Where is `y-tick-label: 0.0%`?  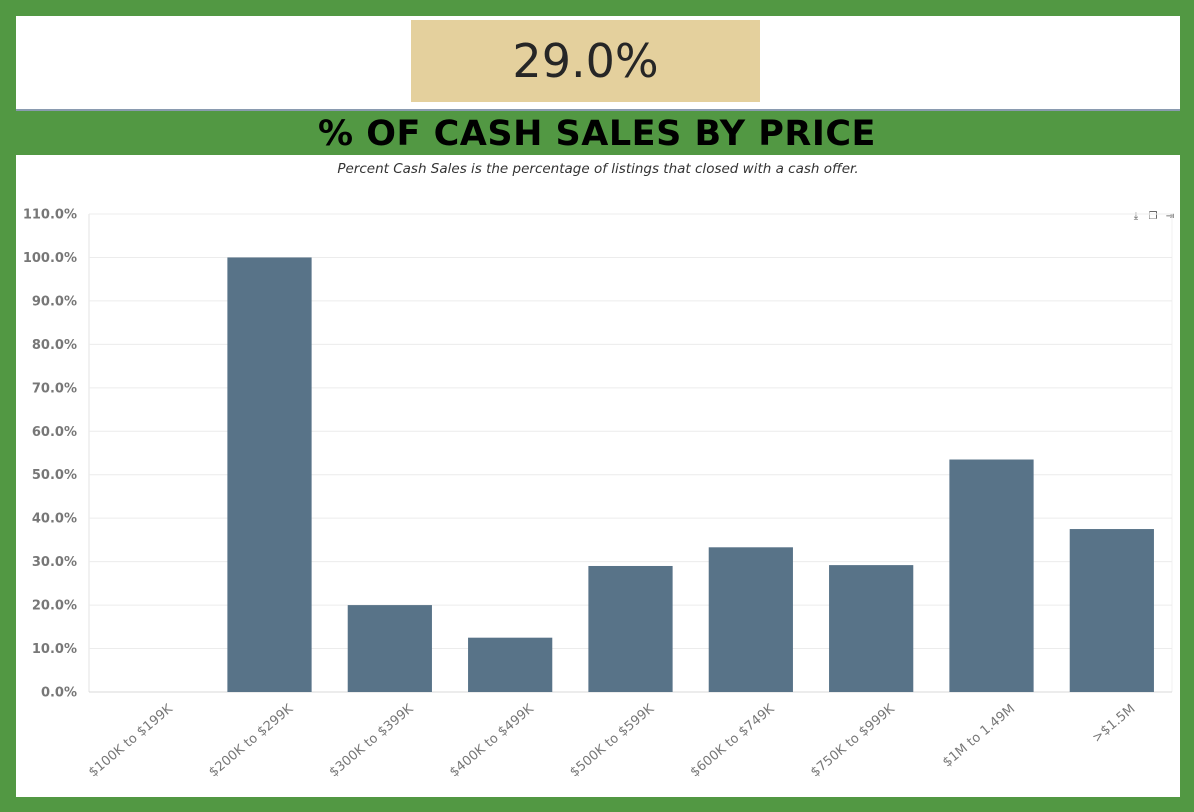 y-tick-label: 0.0% is located at coordinates (59, 693).